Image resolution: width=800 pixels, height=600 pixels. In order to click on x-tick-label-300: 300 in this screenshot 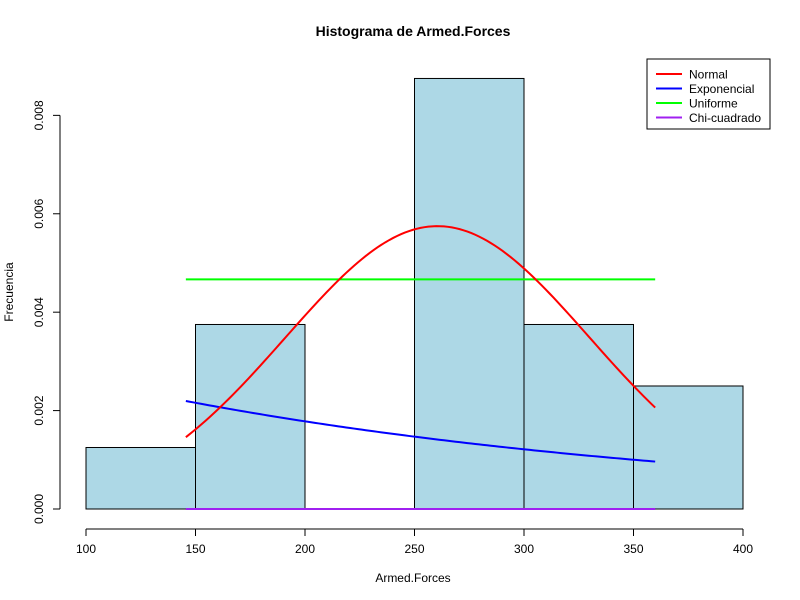, I will do `click(524, 549)`.